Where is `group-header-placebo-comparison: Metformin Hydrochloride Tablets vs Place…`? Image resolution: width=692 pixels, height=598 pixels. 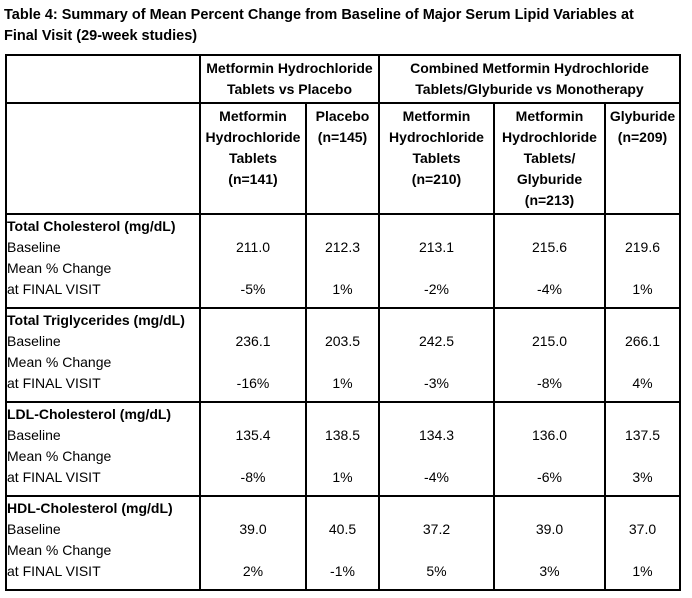
group-header-placebo-comparison: Metformin Hydrochloride Tablets vs Place… is located at coordinates (289, 79).